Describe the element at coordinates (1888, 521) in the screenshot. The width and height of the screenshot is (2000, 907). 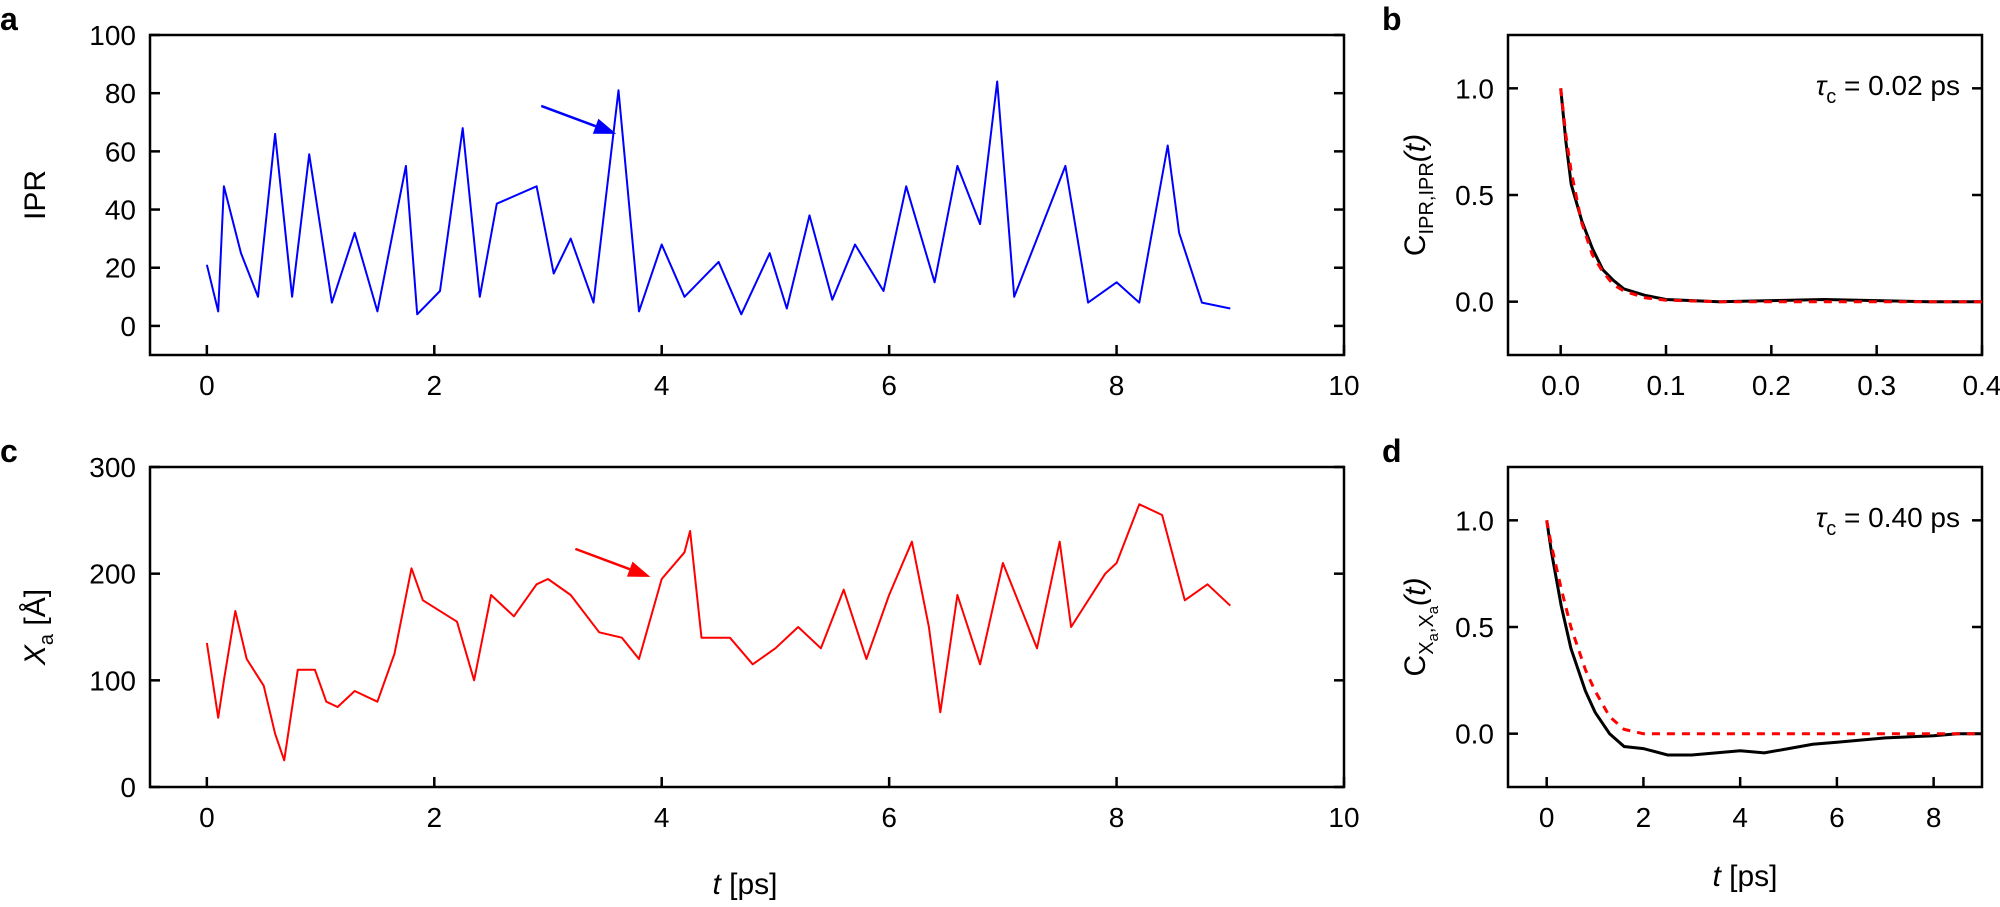
I see `tau-annotation-d: τc = 0.40 ps` at that location.